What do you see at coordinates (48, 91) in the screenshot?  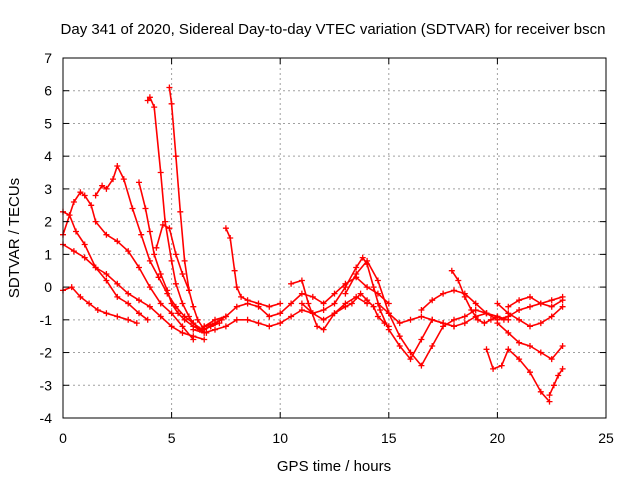 I see `y-tick-label: 6` at bounding box center [48, 91].